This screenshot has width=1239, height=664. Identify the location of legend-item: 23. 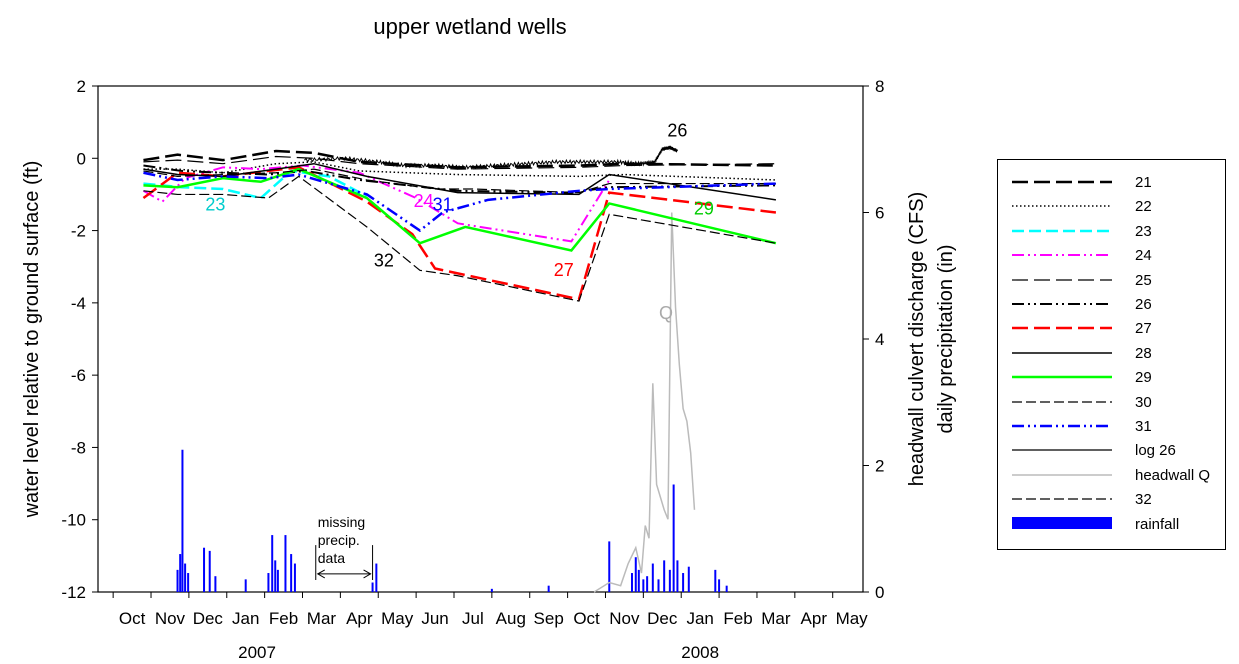
(1111, 231).